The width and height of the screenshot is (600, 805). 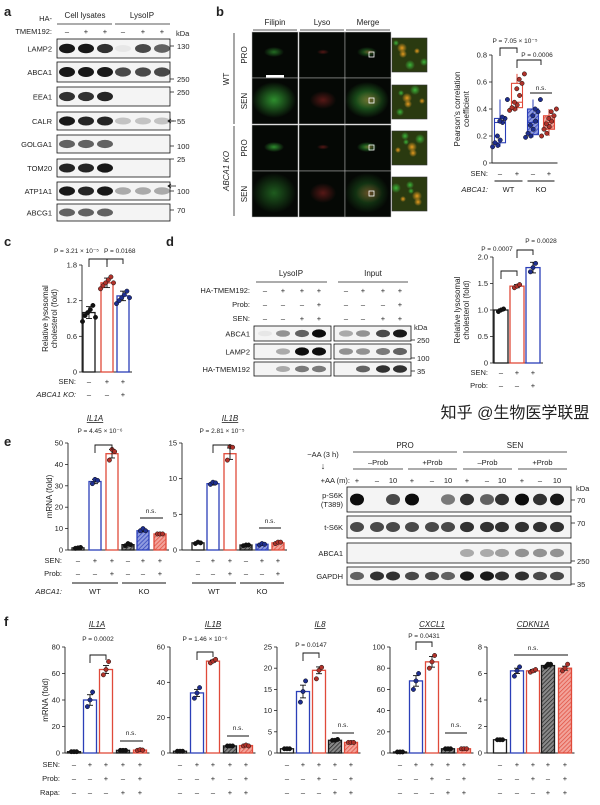 What do you see at coordinates (459, 576) in the screenshot?
I see `blot-gapdh` at bounding box center [459, 576].